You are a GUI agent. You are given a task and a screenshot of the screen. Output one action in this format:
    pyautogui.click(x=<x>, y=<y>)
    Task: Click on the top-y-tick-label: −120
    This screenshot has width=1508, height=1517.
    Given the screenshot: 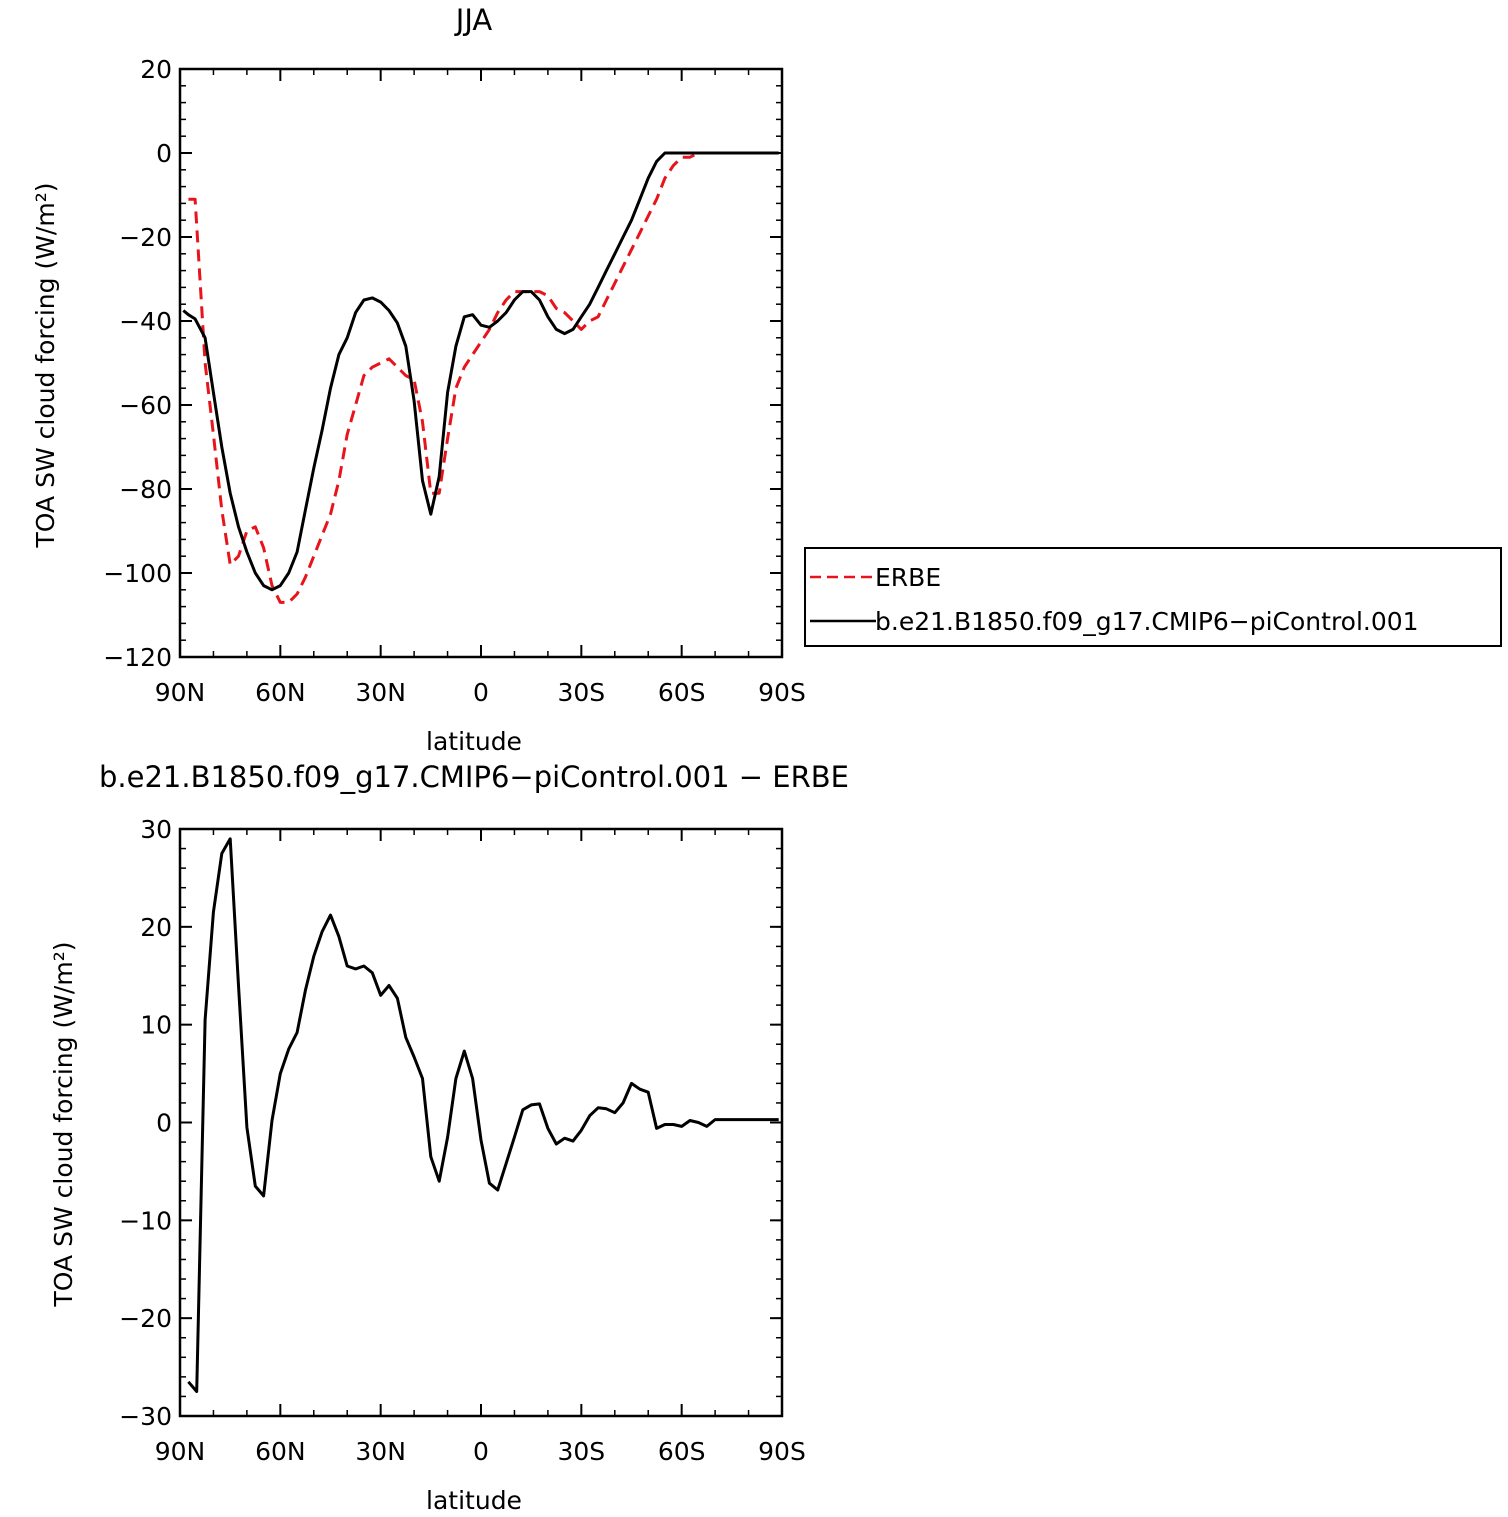 What is the action you would take?
    pyautogui.click(x=137, y=657)
    